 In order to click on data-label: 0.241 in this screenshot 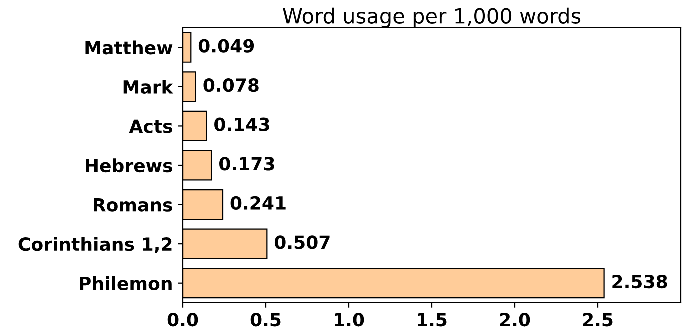, I will do `click(258, 203)`.